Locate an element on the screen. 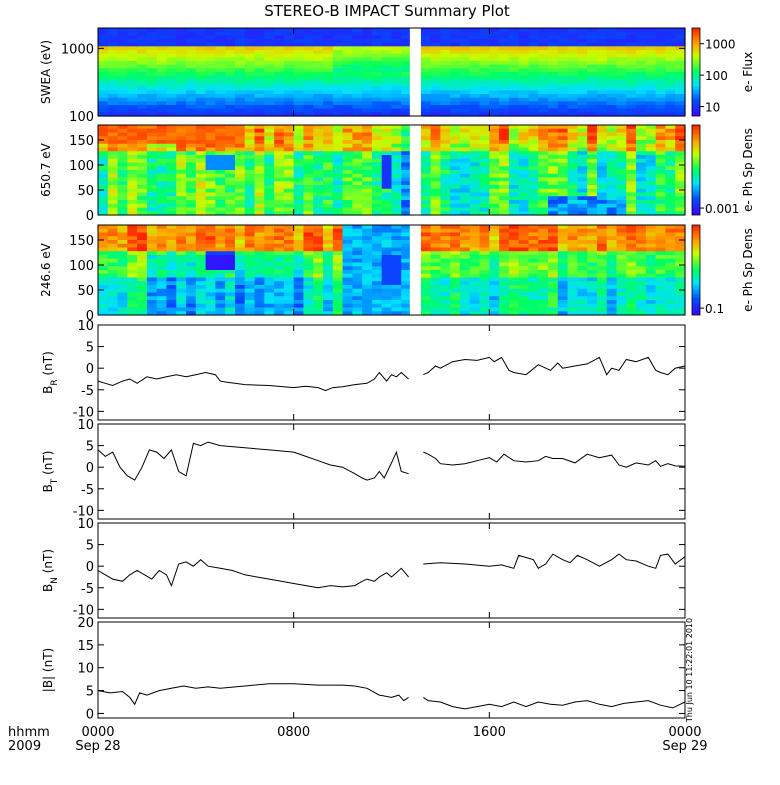 The image size is (780, 785). y-tick-label-3-1: 50 is located at coordinates (85, 291).